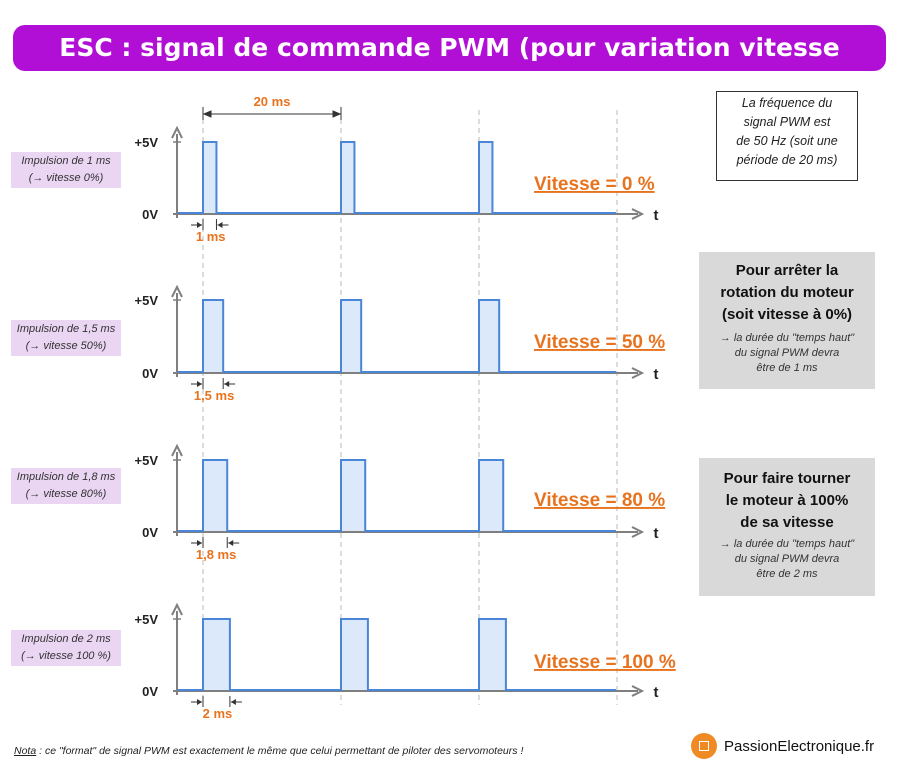 The height and width of the screenshot is (770, 900). I want to click on brand: PassionElectronique.fr, so click(782, 746).